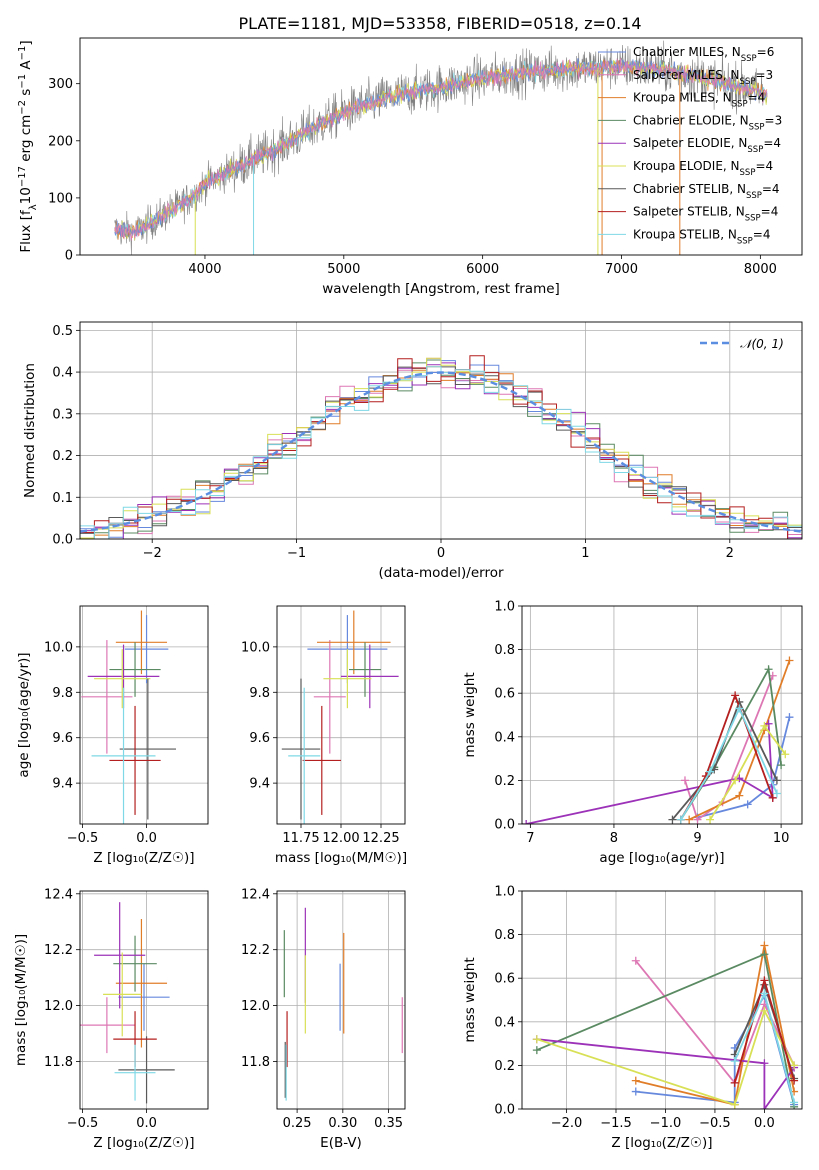  What do you see at coordinates (30, 430) in the screenshot?
I see `y-axis-label: Normed distribution` at bounding box center [30, 430].